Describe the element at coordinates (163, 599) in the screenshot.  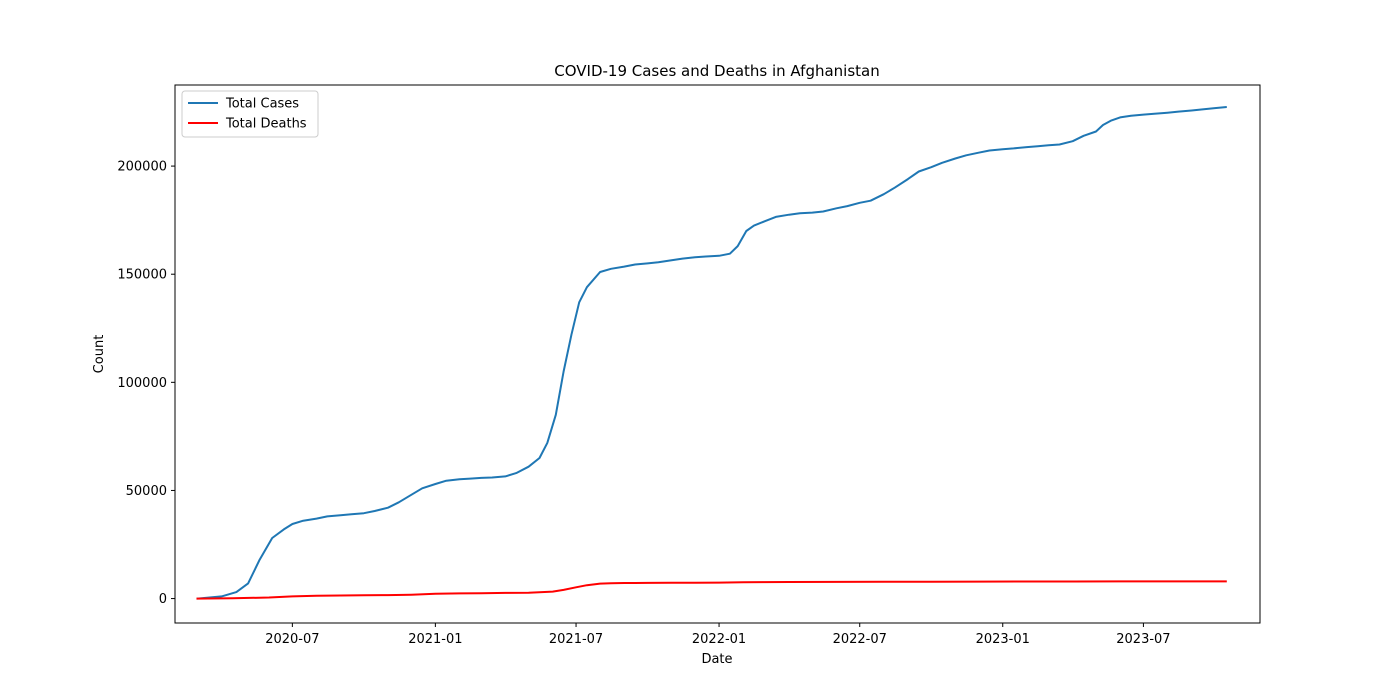
I see `y-tick-label: 0` at that location.